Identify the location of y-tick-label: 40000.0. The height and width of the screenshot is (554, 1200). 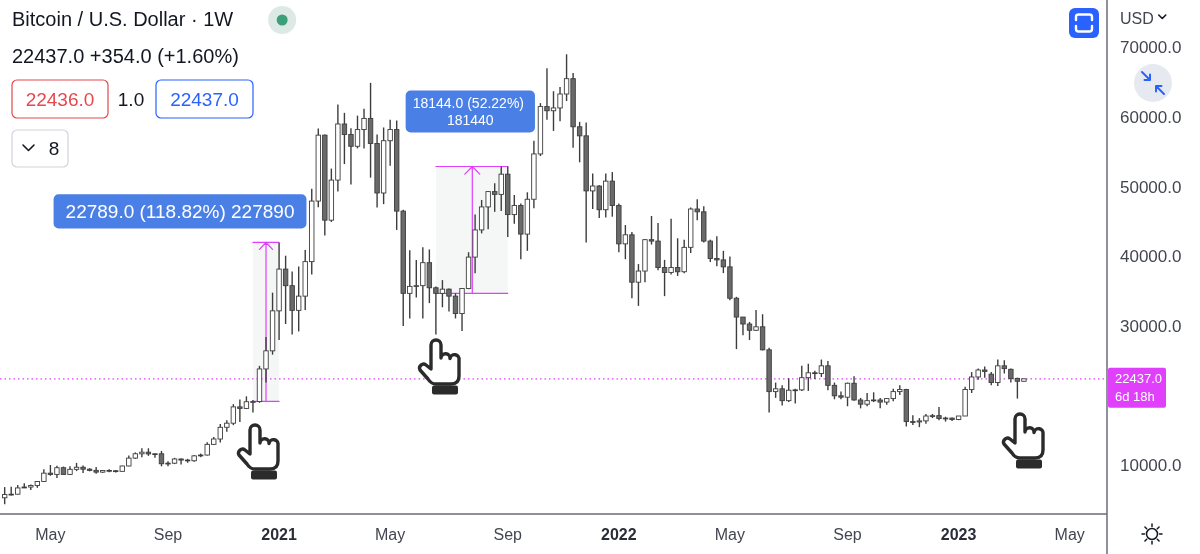
(1151, 257).